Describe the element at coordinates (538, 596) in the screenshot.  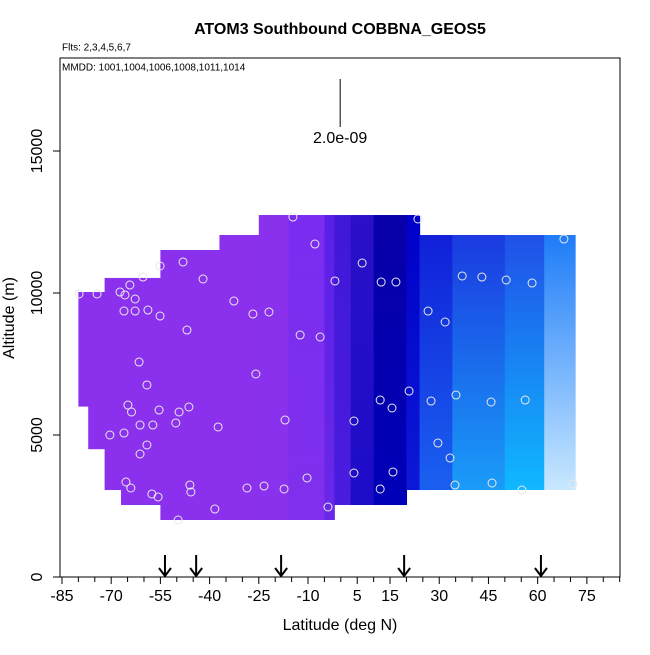
I see `x-tick-label: 60` at that location.